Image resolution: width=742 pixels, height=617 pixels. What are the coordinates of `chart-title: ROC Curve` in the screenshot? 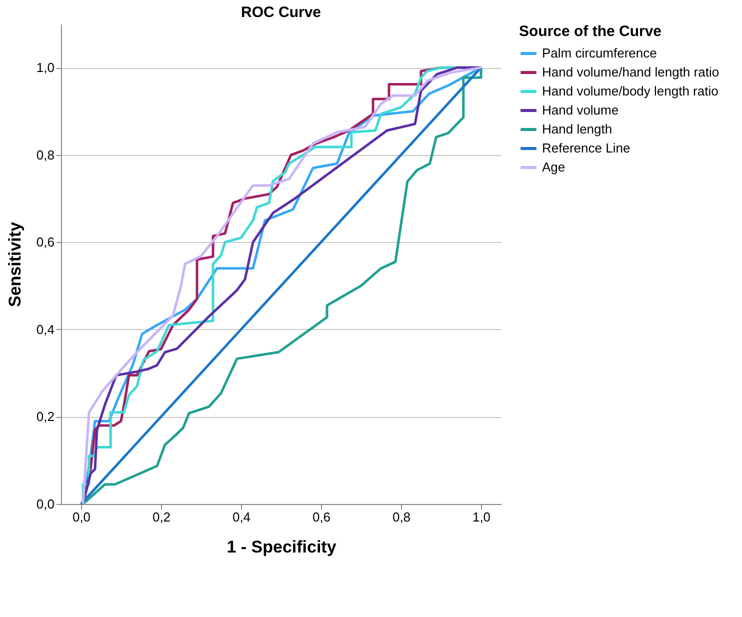 It's located at (281, 12).